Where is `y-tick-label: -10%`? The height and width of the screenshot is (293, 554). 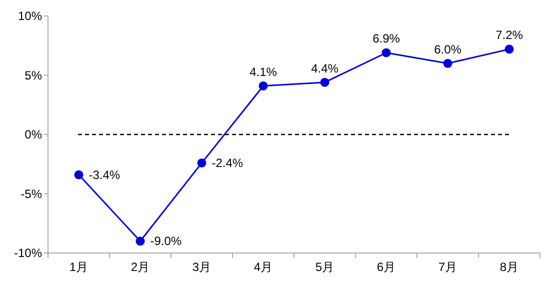 y-tick-label: -10% is located at coordinates (28, 253).